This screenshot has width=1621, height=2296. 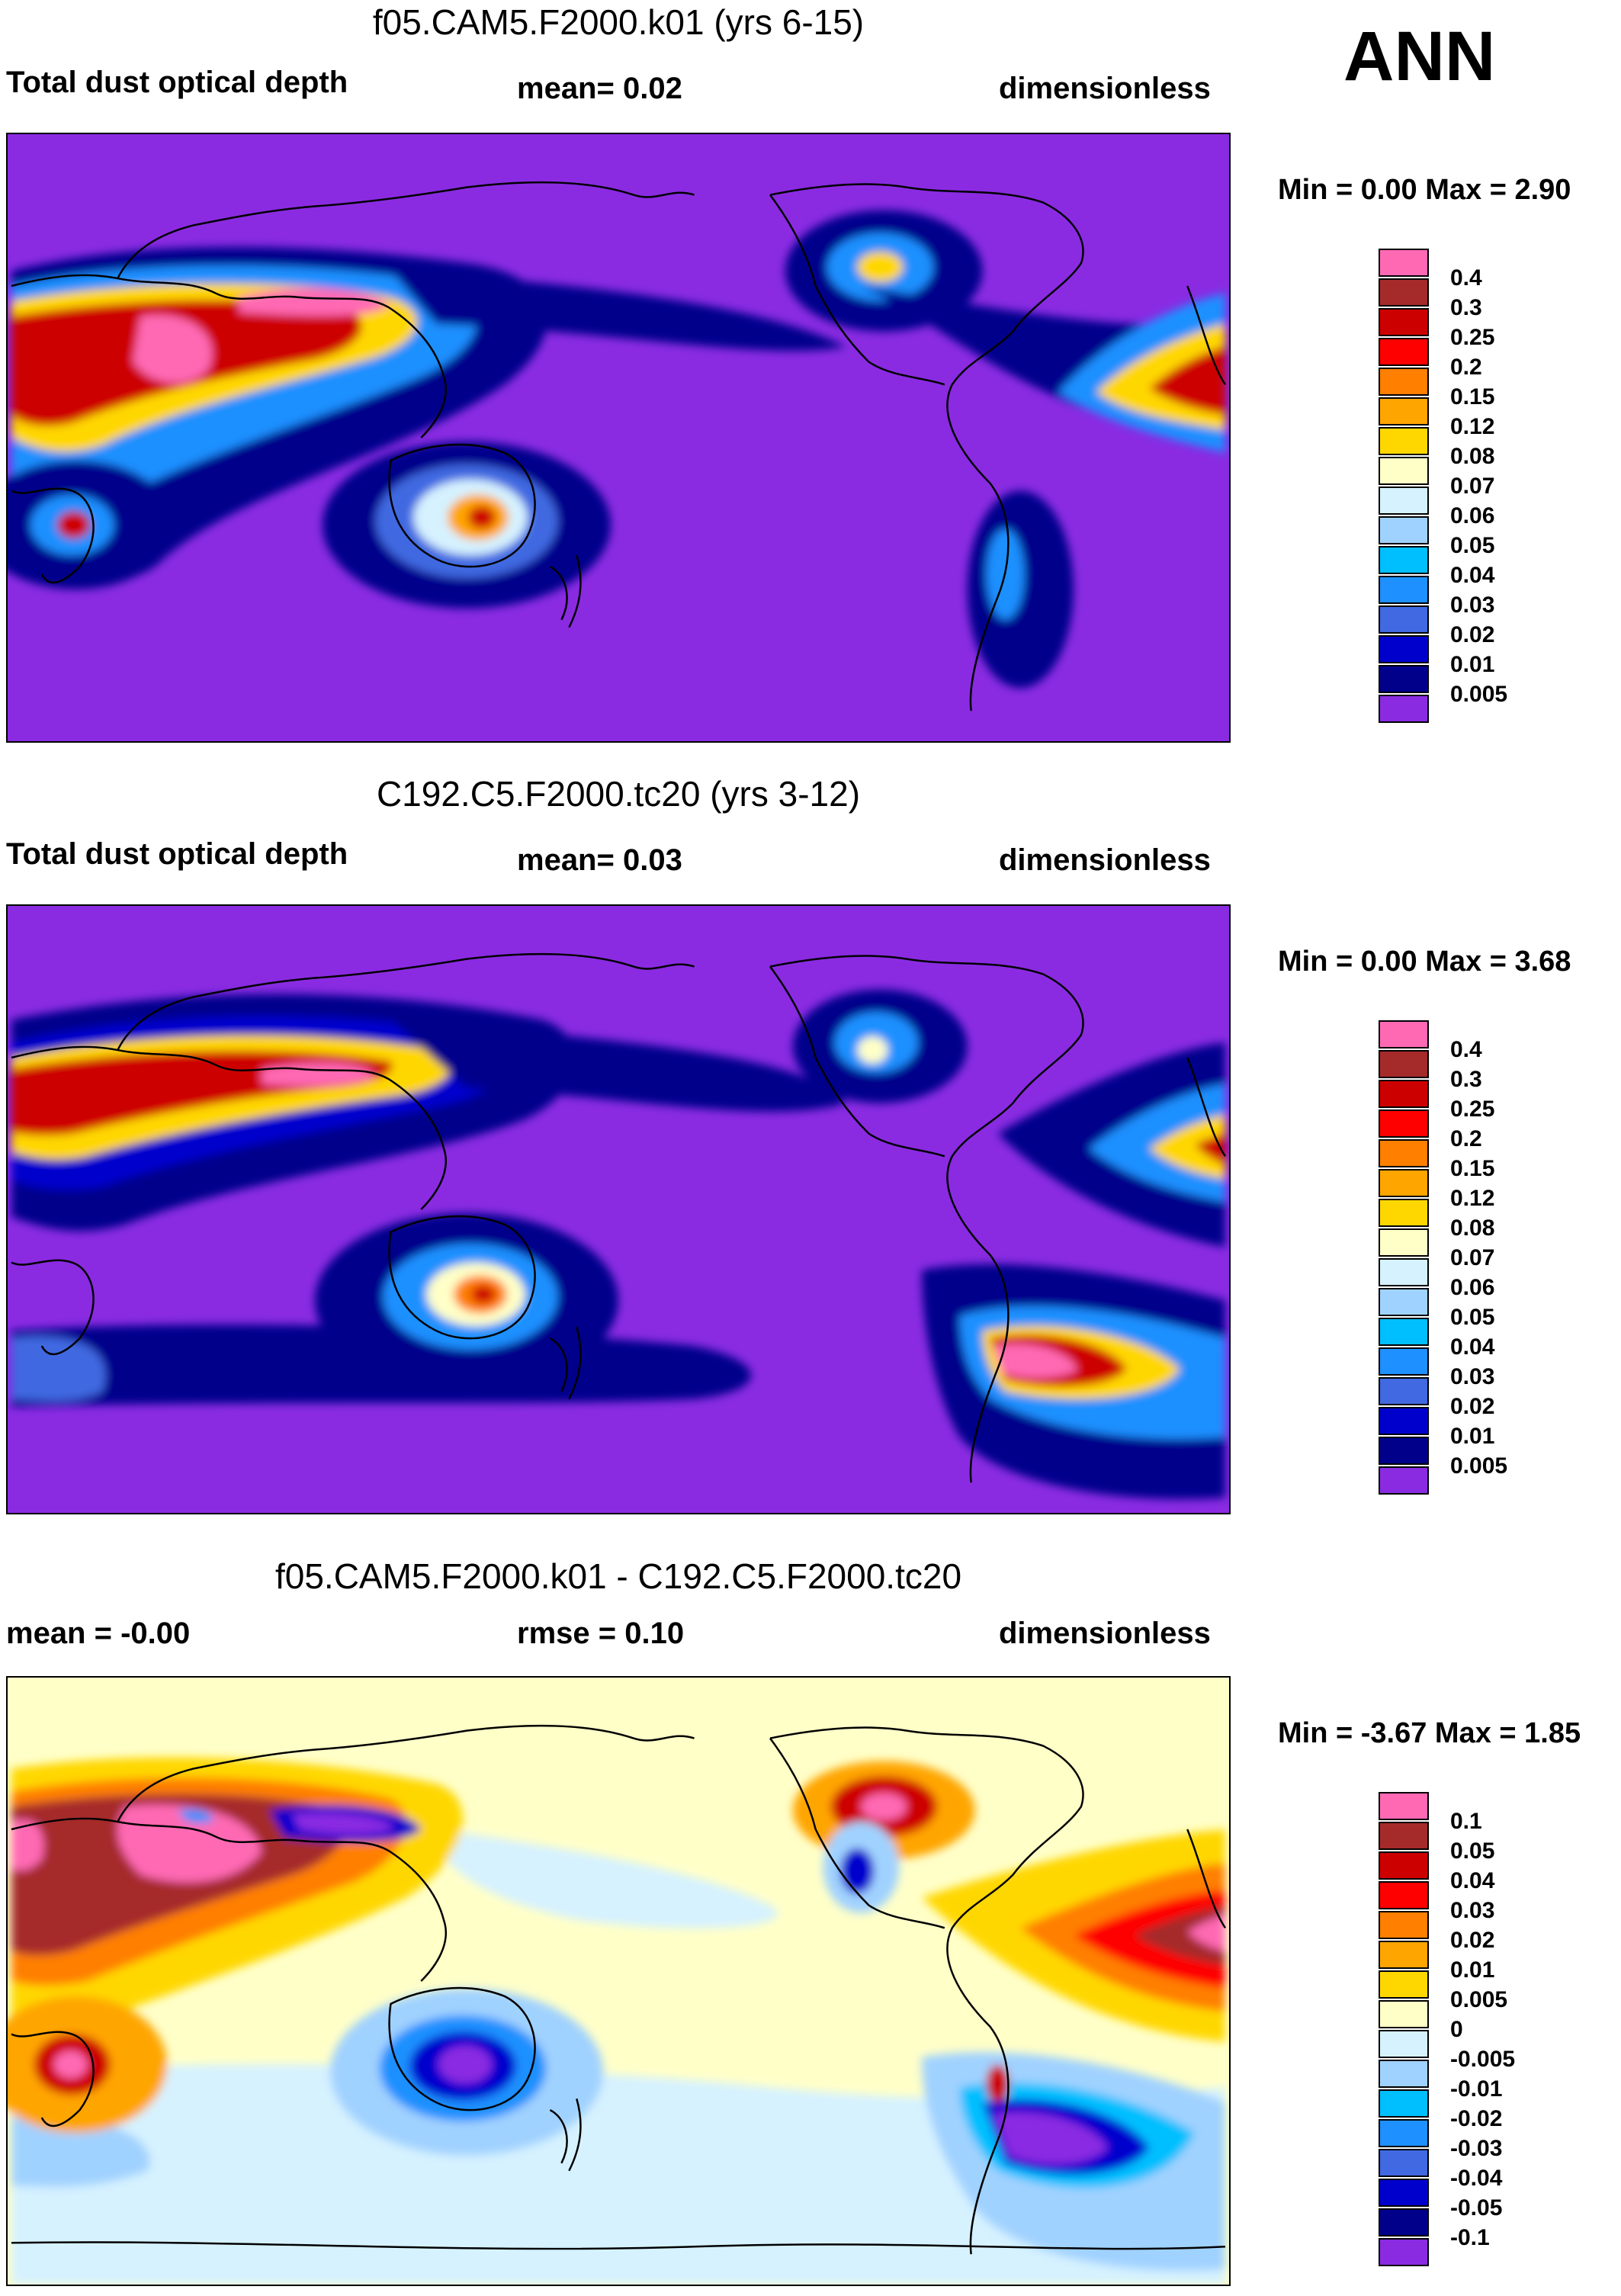 I want to click on panel-1-colorbar-tick: 0.15, so click(x=1472, y=396).